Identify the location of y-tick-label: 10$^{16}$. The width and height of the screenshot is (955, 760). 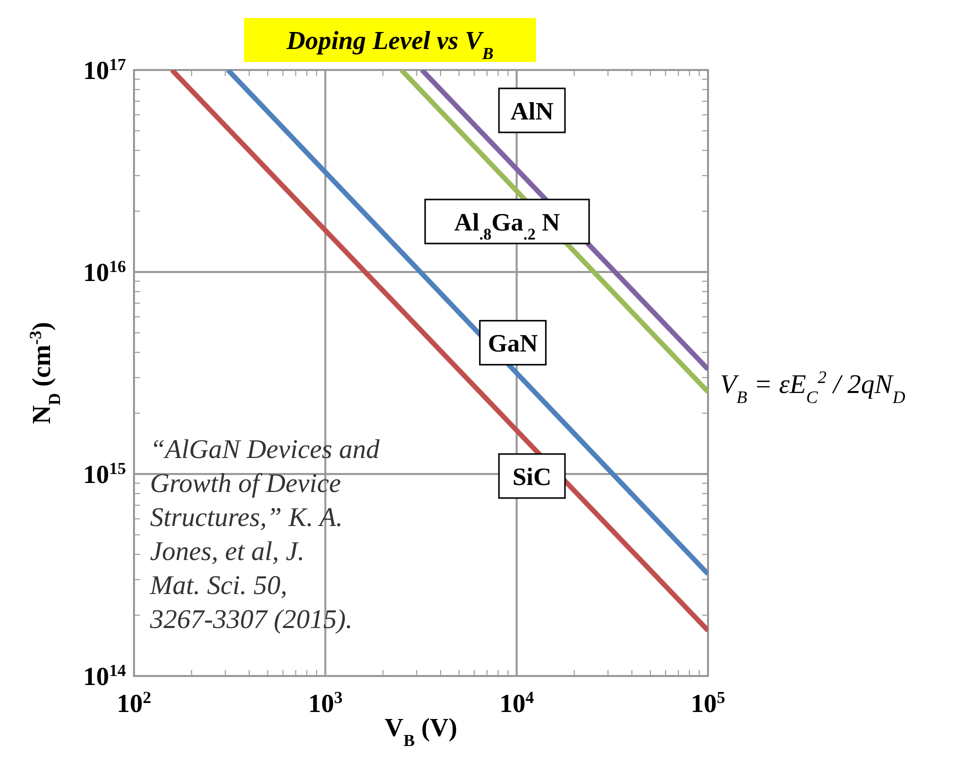
(104, 271).